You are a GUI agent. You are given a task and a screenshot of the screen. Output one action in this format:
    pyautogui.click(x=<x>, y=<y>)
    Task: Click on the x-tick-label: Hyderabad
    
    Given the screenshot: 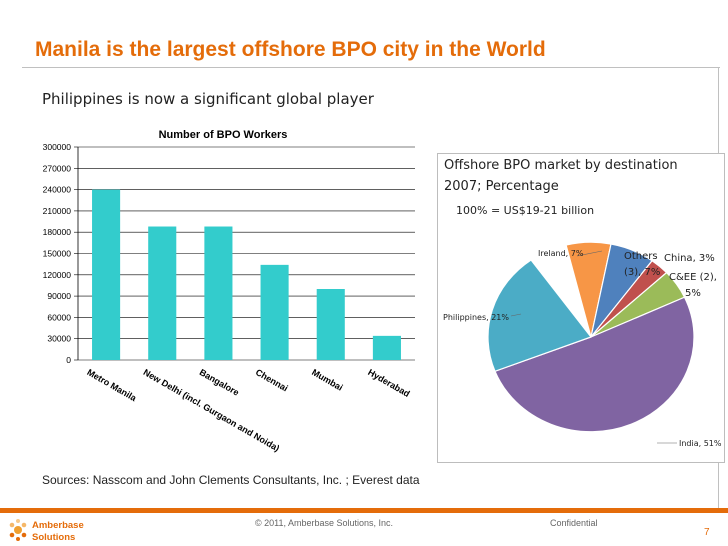 What is the action you would take?
    pyautogui.click(x=388, y=383)
    